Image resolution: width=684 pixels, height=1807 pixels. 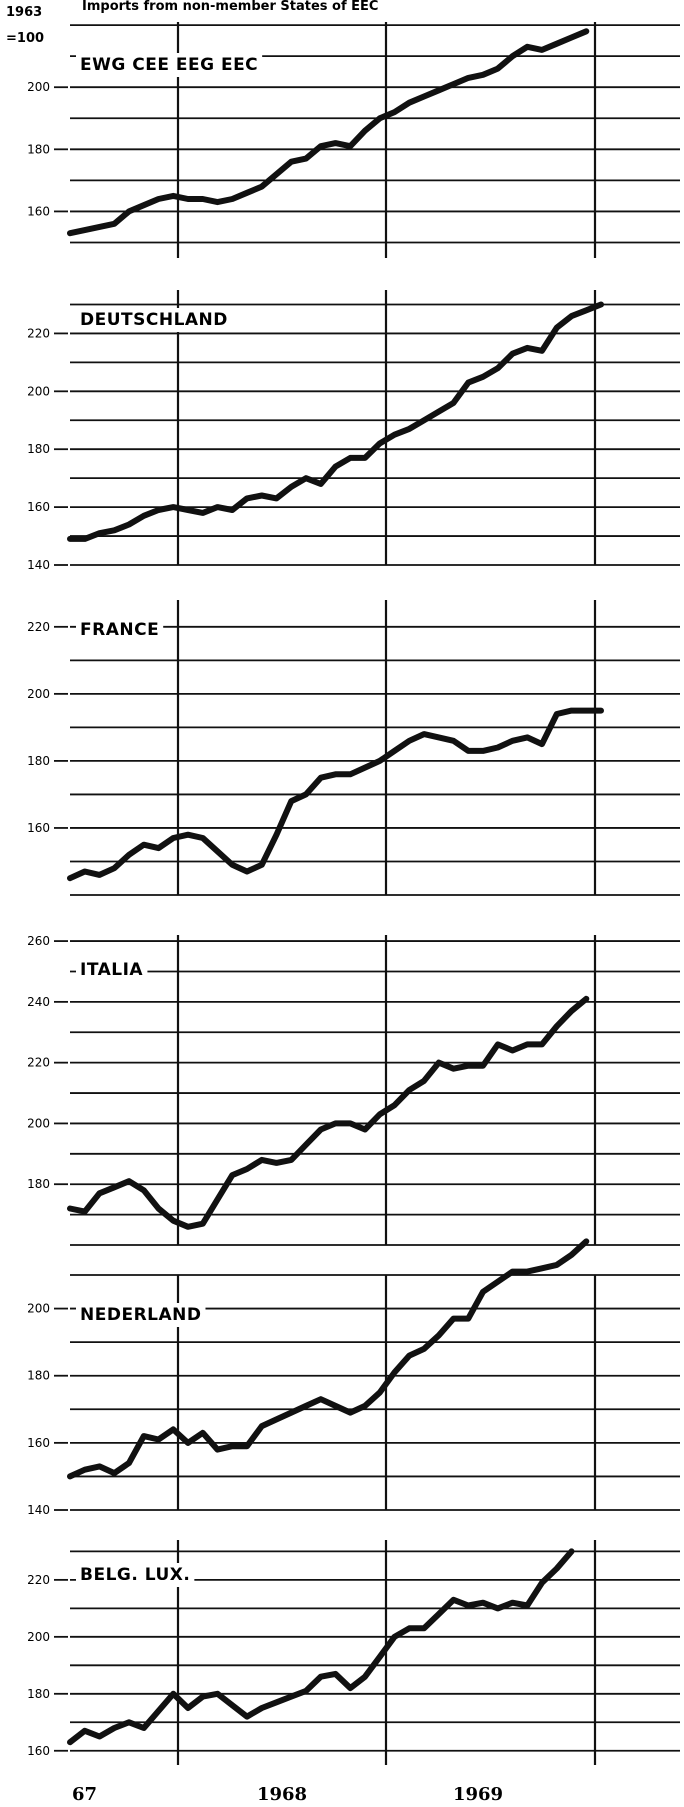 I want to click on panel-label: BELG. LUX., so click(x=135, y=1575).